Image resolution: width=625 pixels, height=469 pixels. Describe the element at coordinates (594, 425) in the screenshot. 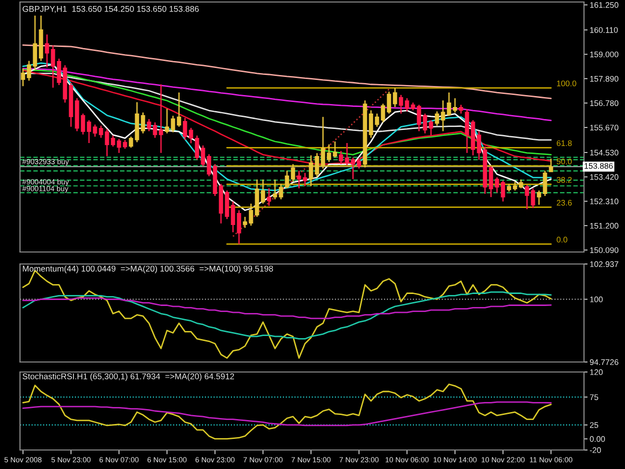

I see `y-tick-label: 25` at that location.